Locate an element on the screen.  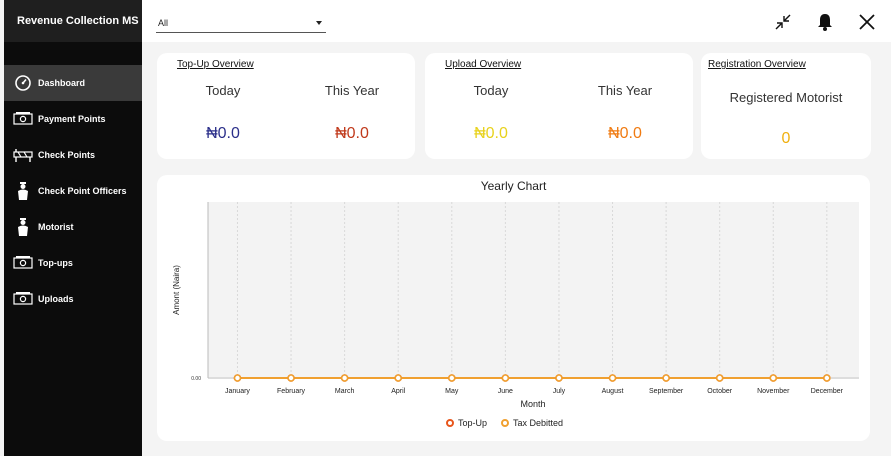
upload-year-label: This Year is located at coordinates (625, 90).